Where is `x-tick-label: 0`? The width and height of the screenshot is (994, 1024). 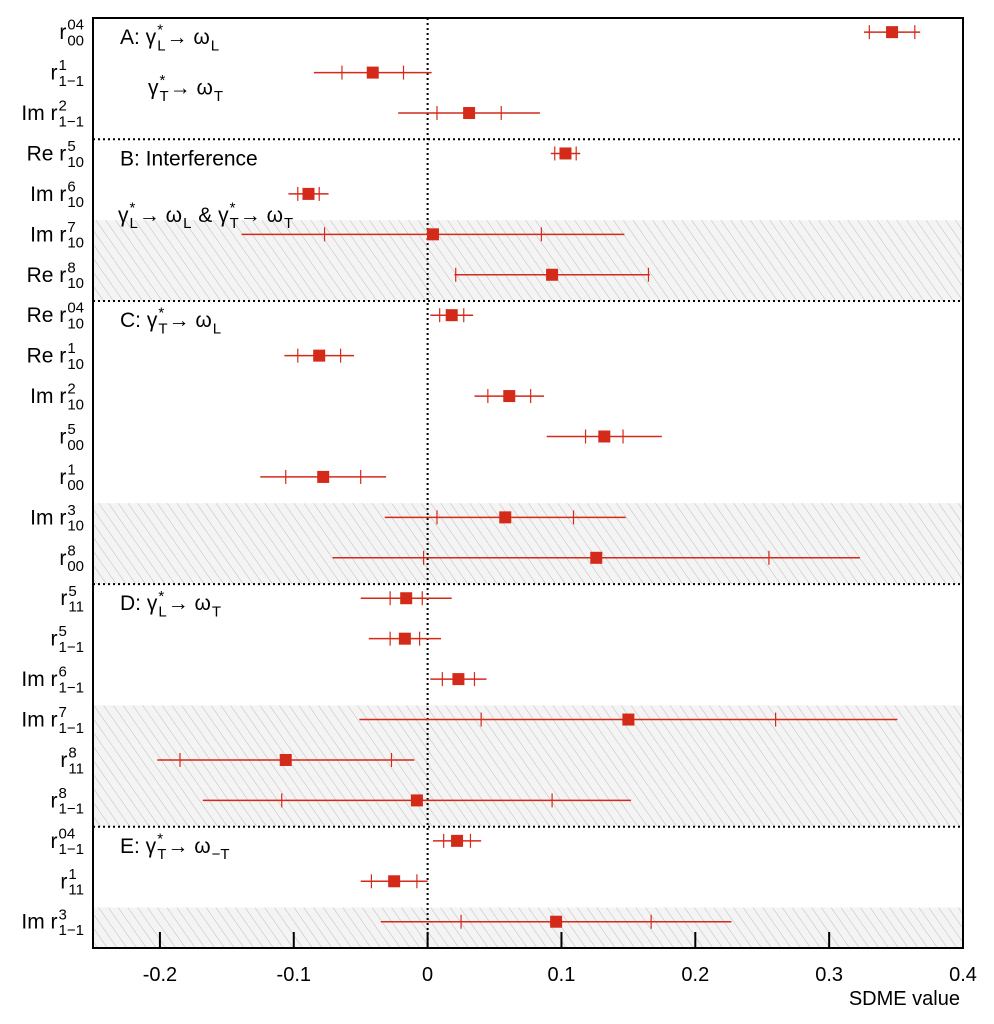
x-tick-label: 0 is located at coordinates (427, 975).